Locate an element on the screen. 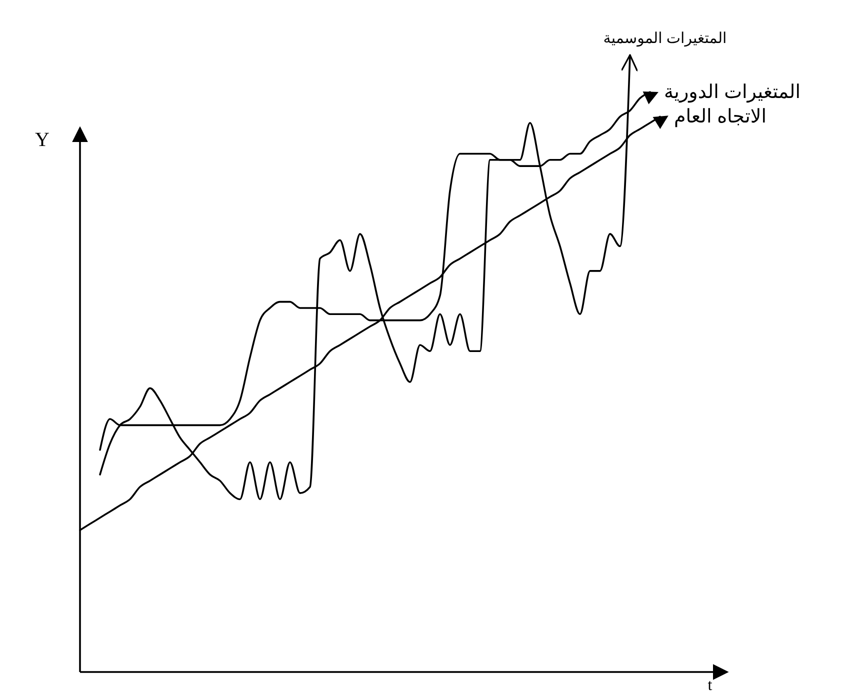 The width and height of the screenshot is (849, 693). series-label: المتغيرات الموسمية is located at coordinates (665, 38).